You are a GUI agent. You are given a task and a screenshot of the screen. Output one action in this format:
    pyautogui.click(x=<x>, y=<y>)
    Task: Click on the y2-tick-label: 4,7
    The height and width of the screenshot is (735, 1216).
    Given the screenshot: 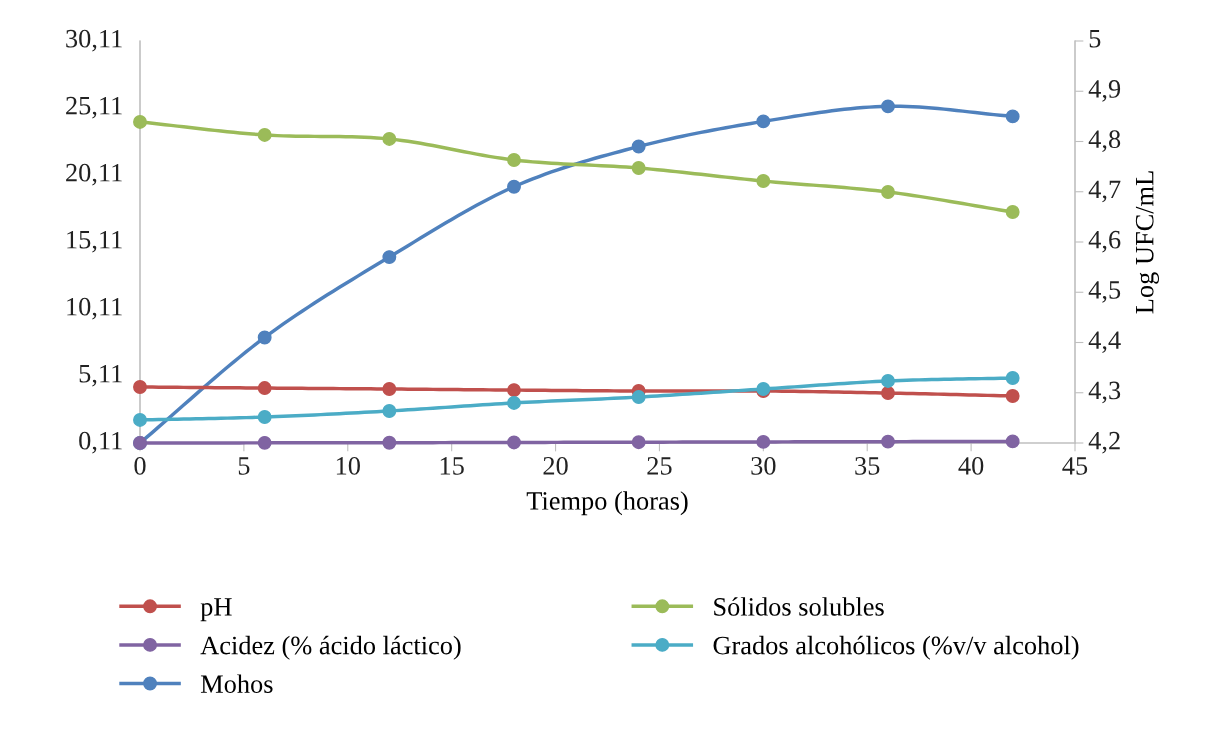 What is the action you would take?
    pyautogui.click(x=1104, y=191)
    